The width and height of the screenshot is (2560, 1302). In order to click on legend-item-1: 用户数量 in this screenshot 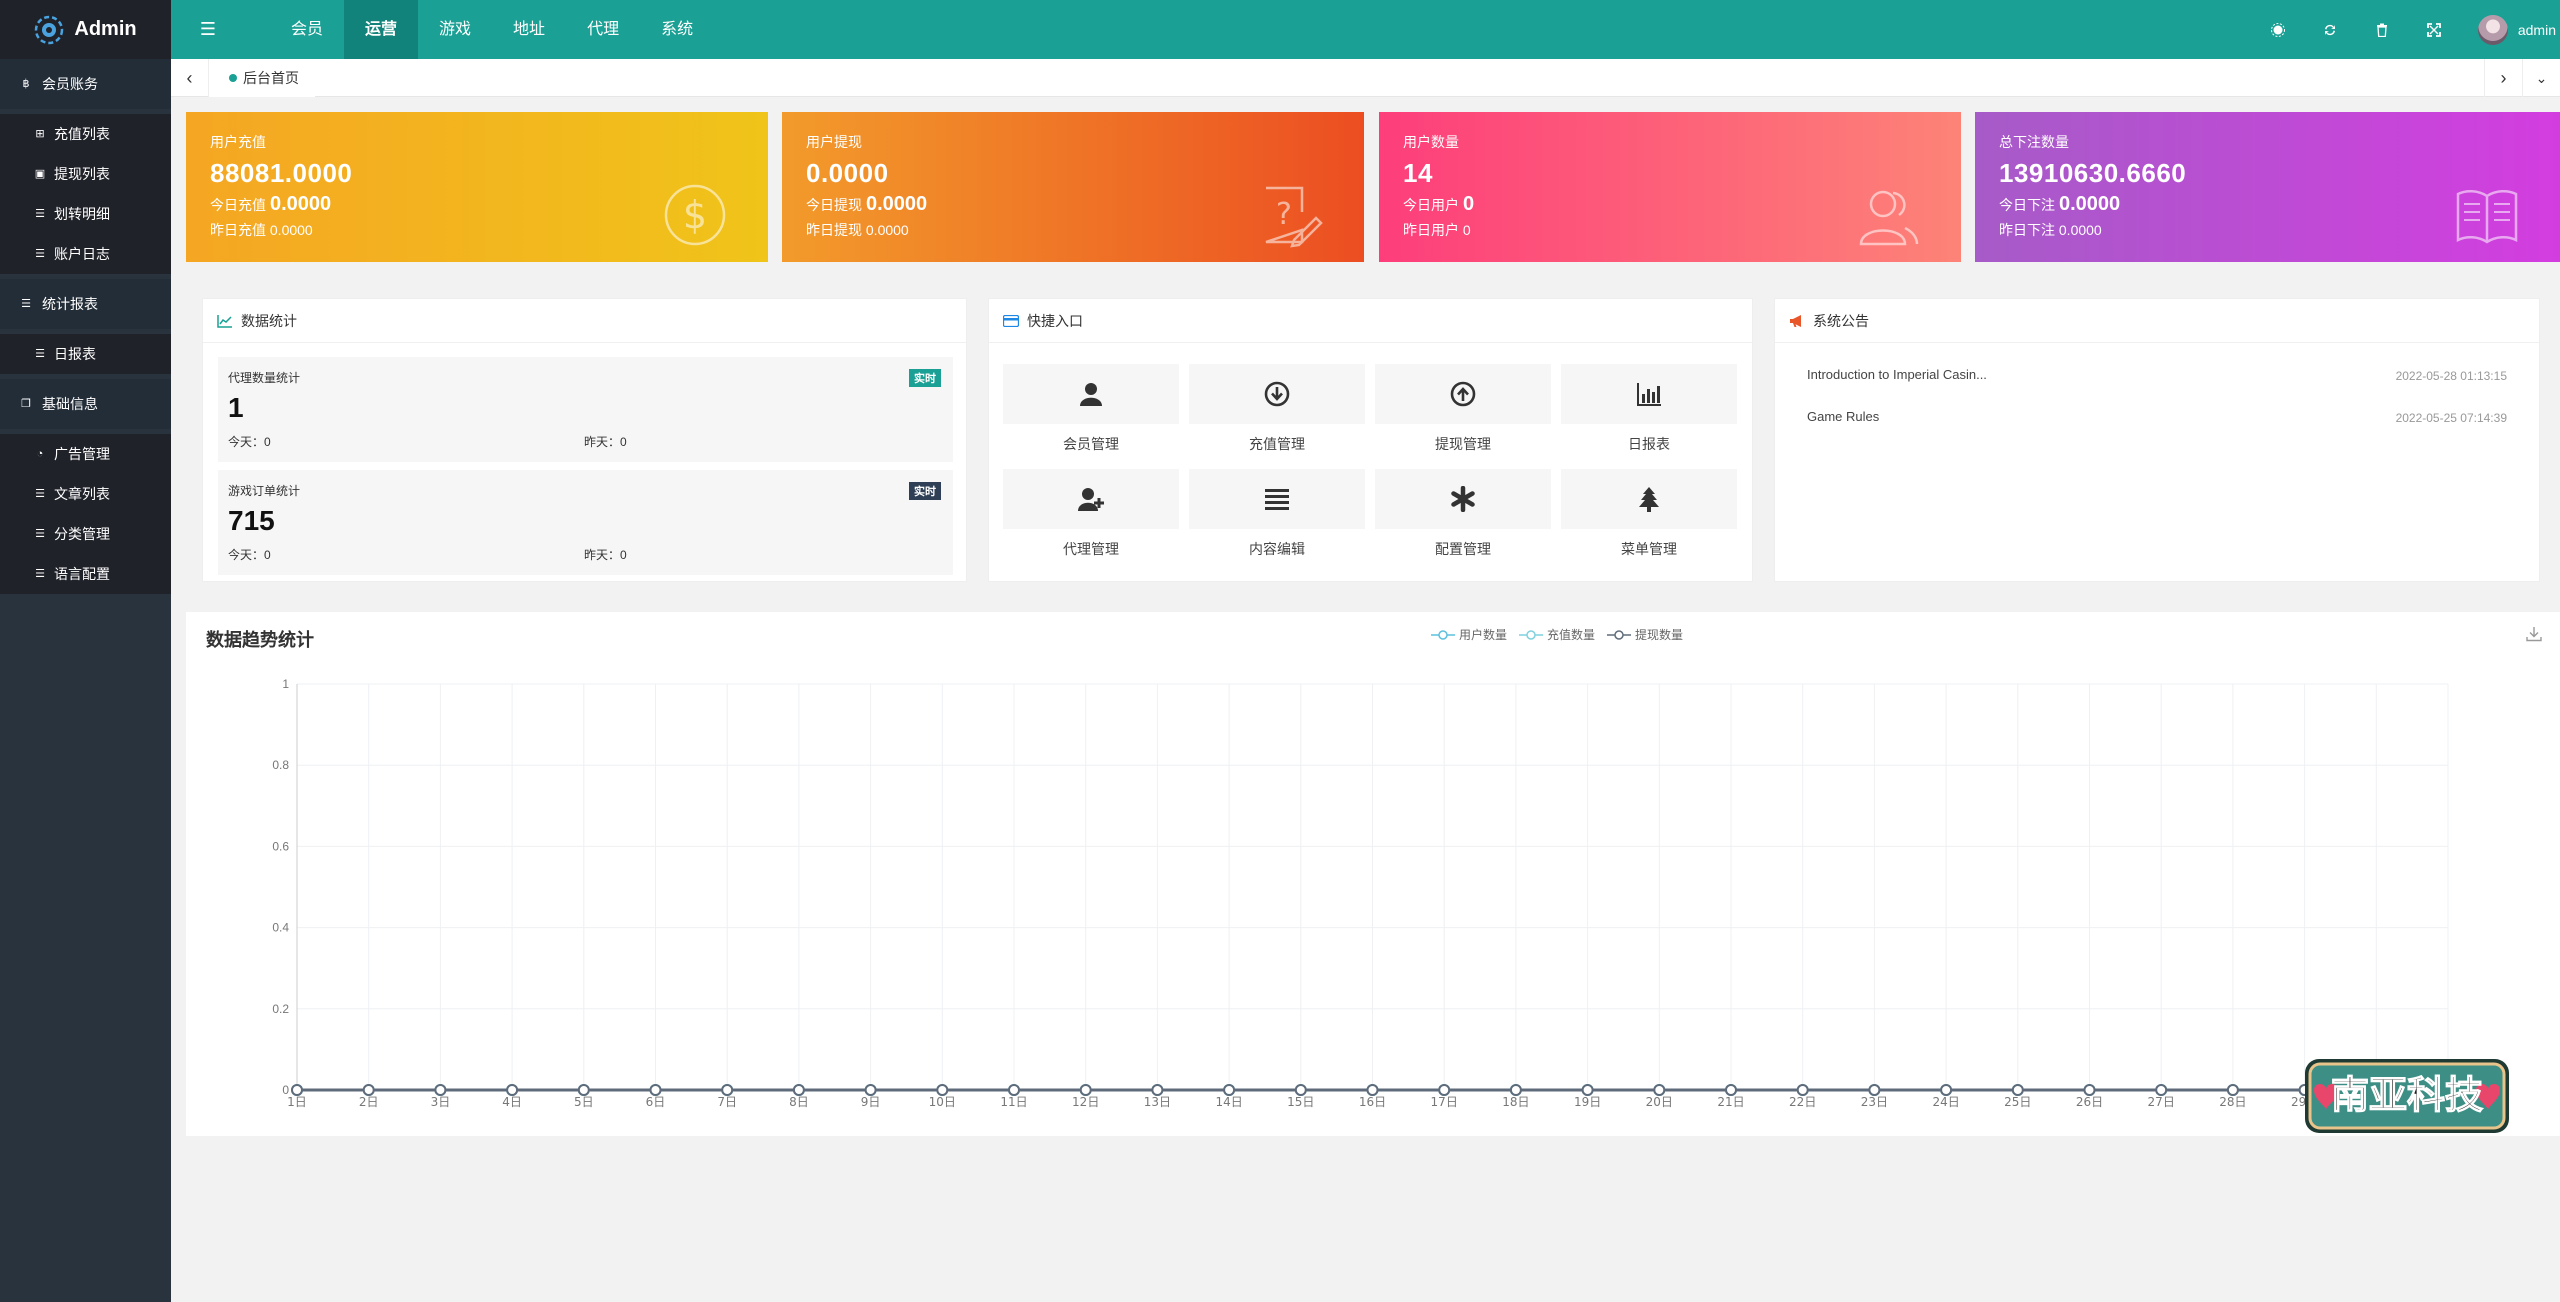, I will do `click(1469, 634)`.